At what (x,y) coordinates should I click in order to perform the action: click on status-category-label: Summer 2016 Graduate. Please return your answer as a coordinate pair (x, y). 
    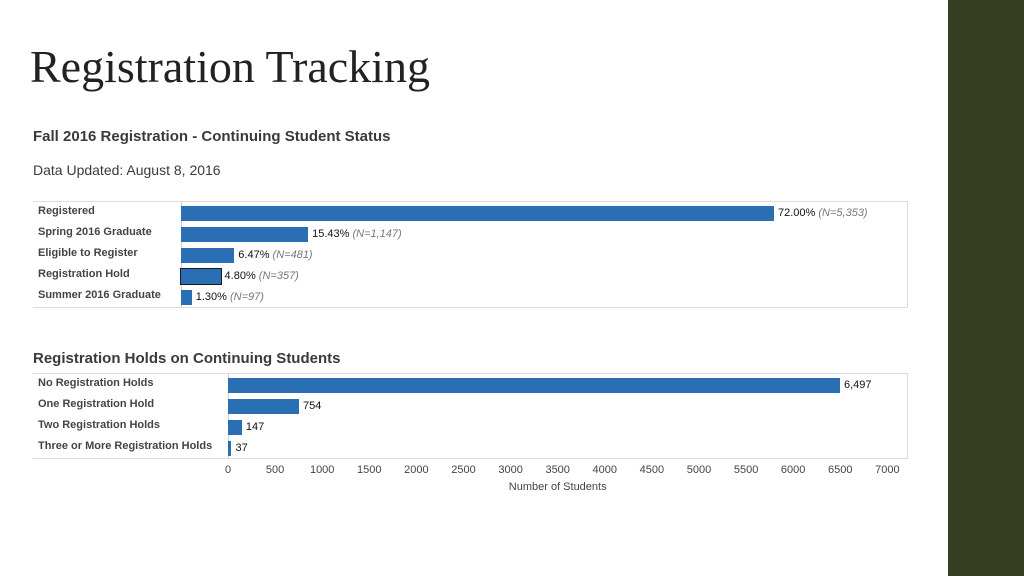
    Looking at the image, I should click on (99, 295).